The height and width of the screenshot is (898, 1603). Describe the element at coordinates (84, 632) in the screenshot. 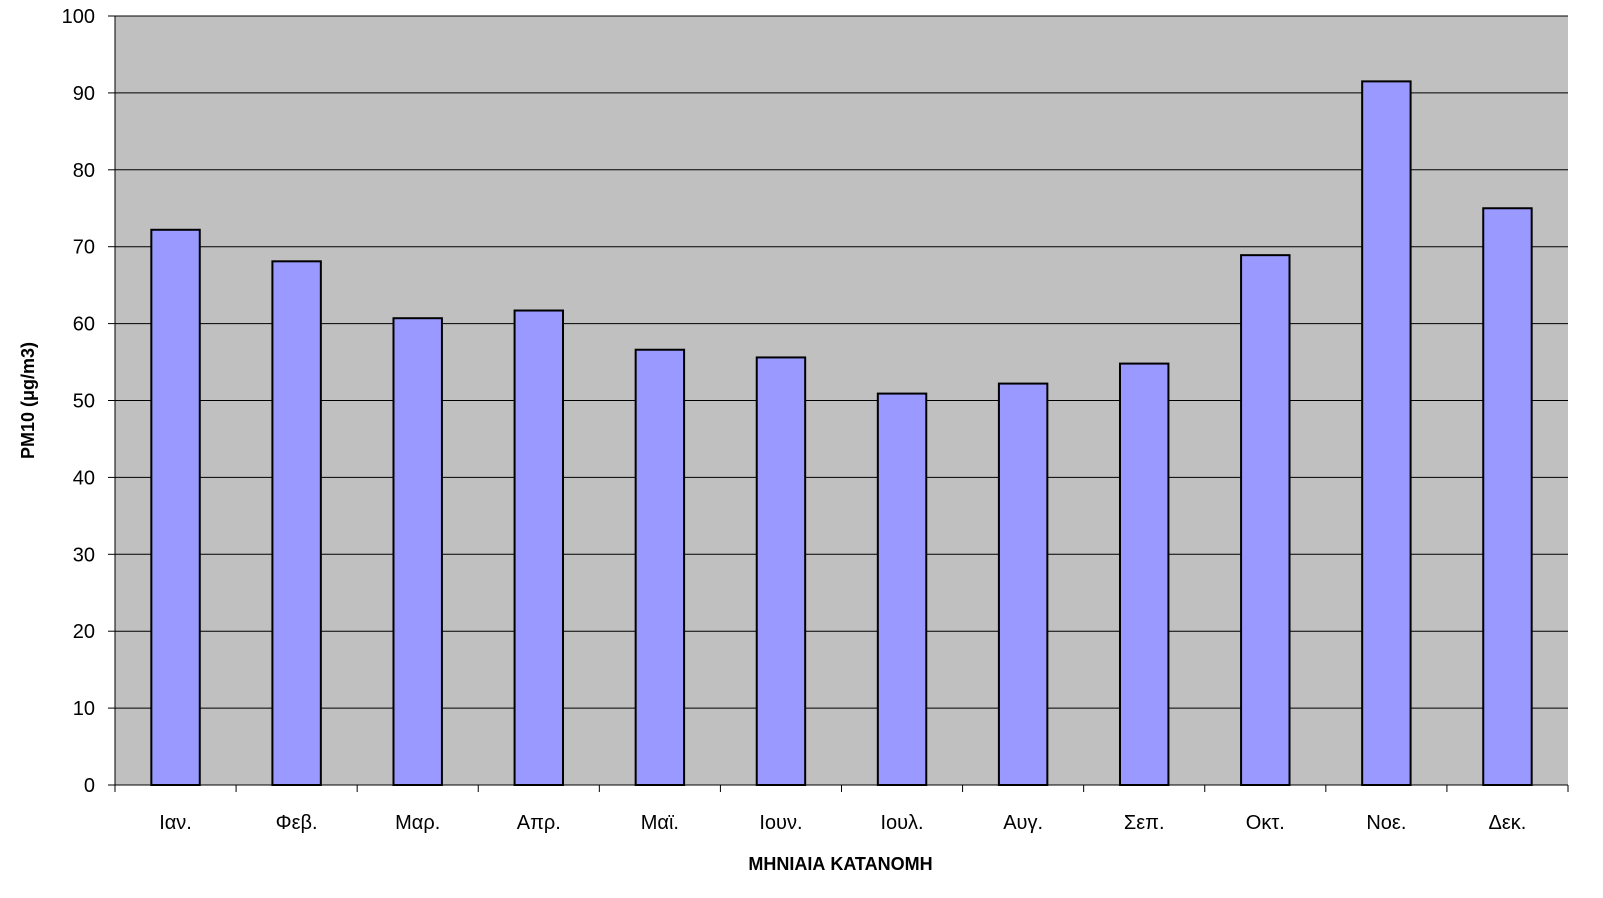

I see `y-tick-label: 20` at that location.